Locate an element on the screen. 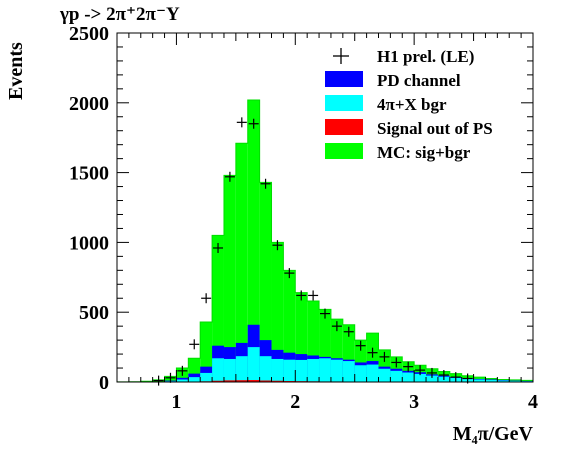 The image size is (565, 465). legend-item: PD channel is located at coordinates (393, 80).